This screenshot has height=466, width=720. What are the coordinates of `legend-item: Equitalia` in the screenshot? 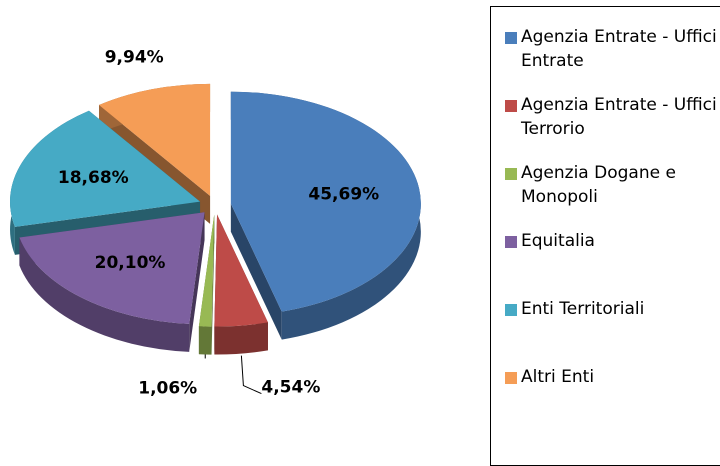 It's located at (612, 241).